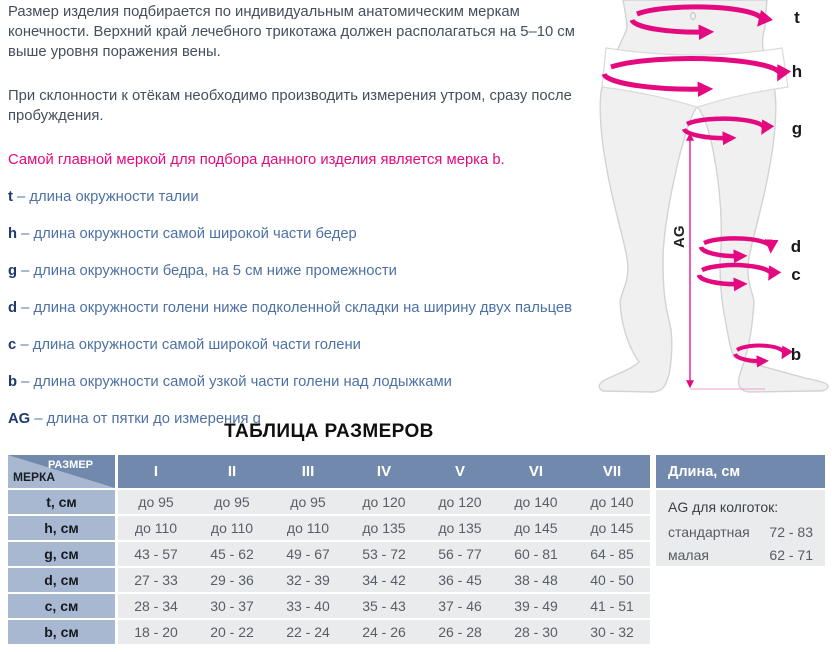 The width and height of the screenshot is (832, 652). What do you see at coordinates (740, 543) in the screenshot?
I see `length-panel-rows: стандартная 72 - 83 малая 62 - 71` at bounding box center [740, 543].